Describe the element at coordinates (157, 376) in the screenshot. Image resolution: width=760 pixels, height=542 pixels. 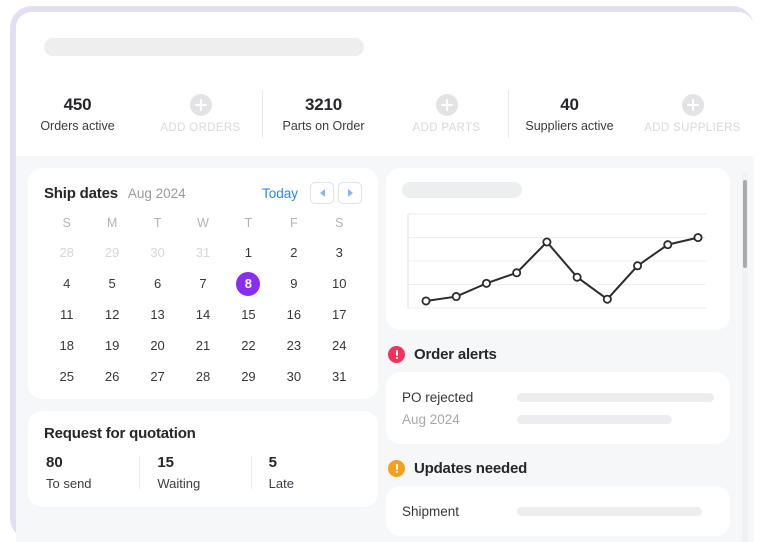
I see `calendar-day: 27` at that location.